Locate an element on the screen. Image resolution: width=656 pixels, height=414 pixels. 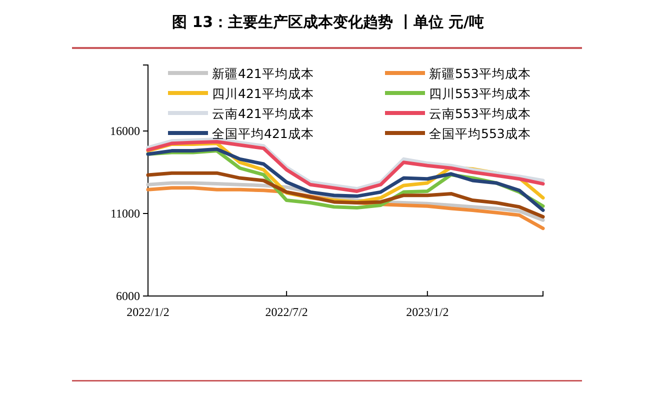
y-tick-label: 16000 is located at coordinates (125, 131).